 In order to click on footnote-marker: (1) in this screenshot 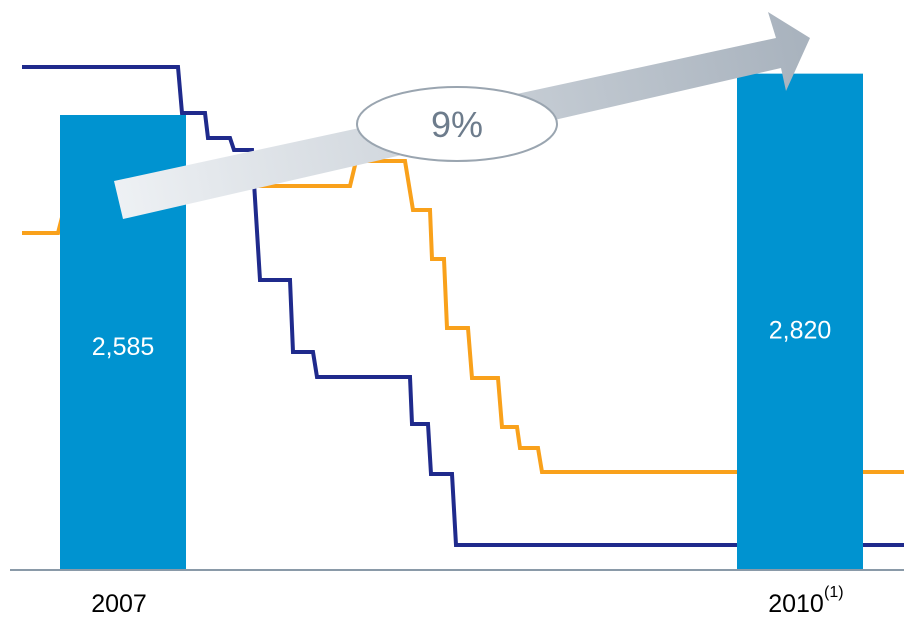, I will do `click(834, 592)`.